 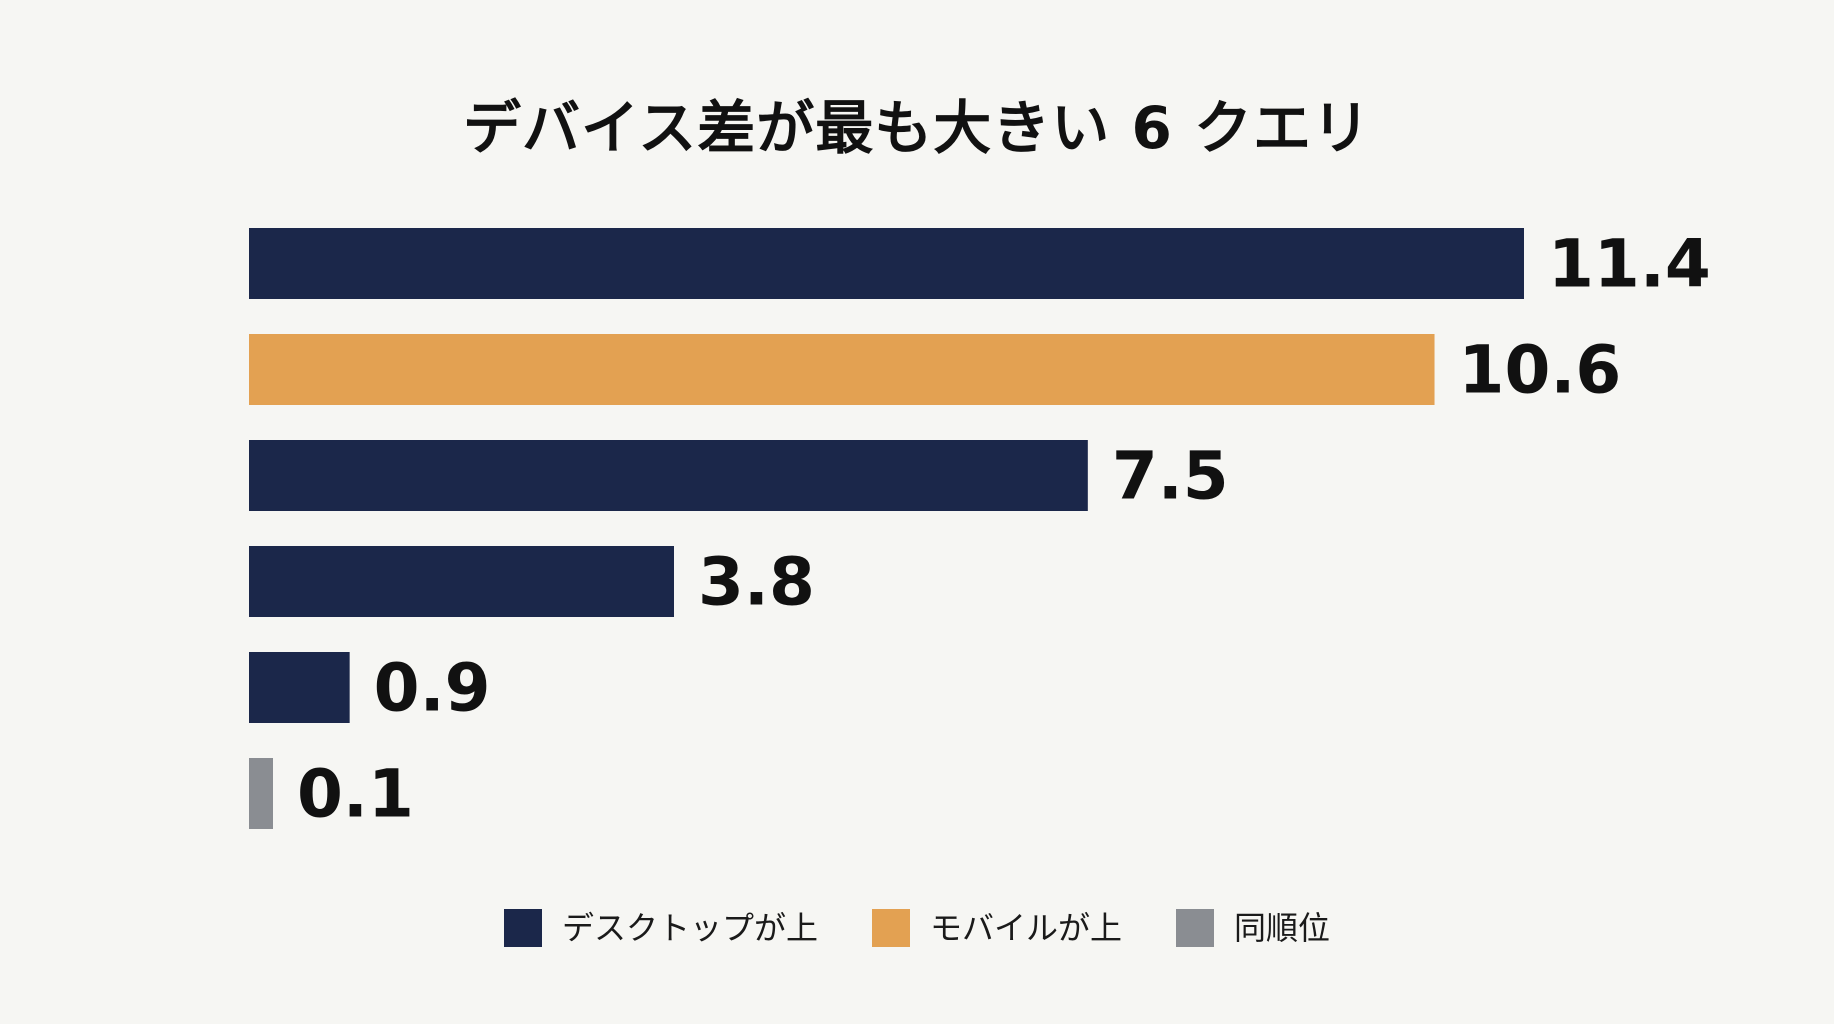 What do you see at coordinates (890, 928) in the screenshot?
I see `legend-swatch-mobile` at bounding box center [890, 928].